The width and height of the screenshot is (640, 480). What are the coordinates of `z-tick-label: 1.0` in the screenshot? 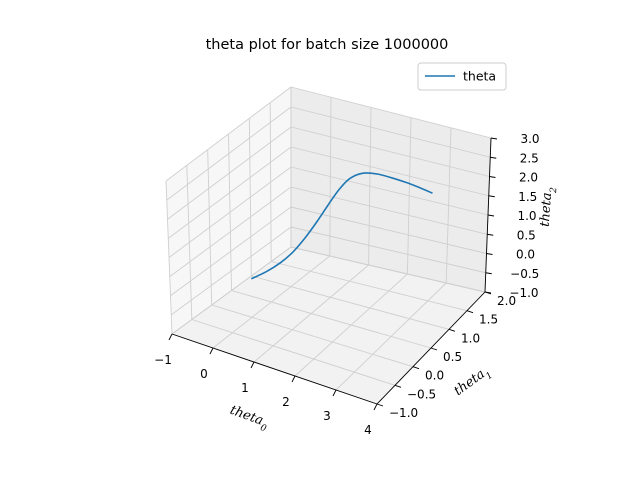 It's located at (526, 216).